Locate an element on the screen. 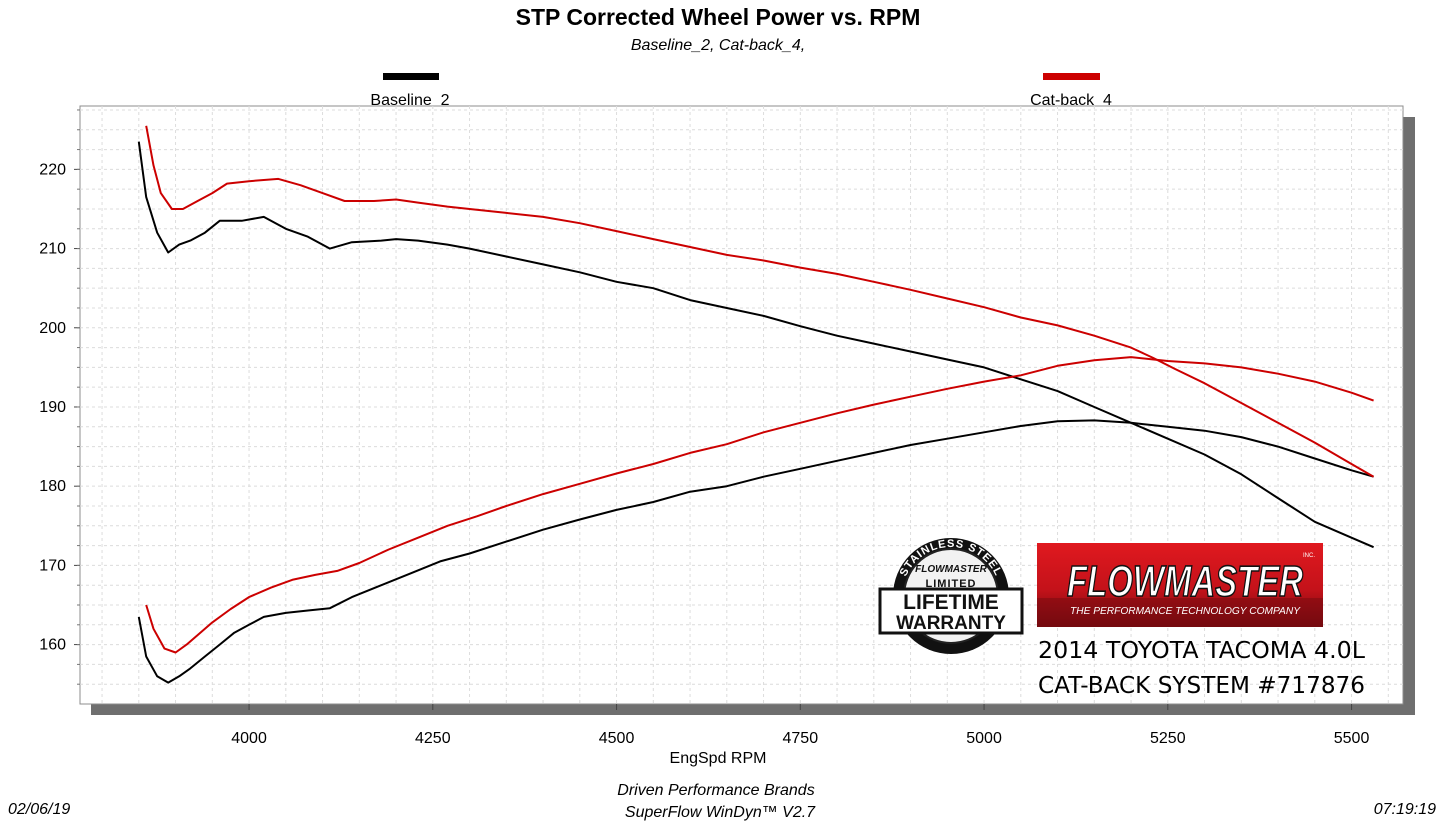 This screenshot has height=821, width=1445. footer-time: 07:19:19 is located at coordinates (1405, 809).